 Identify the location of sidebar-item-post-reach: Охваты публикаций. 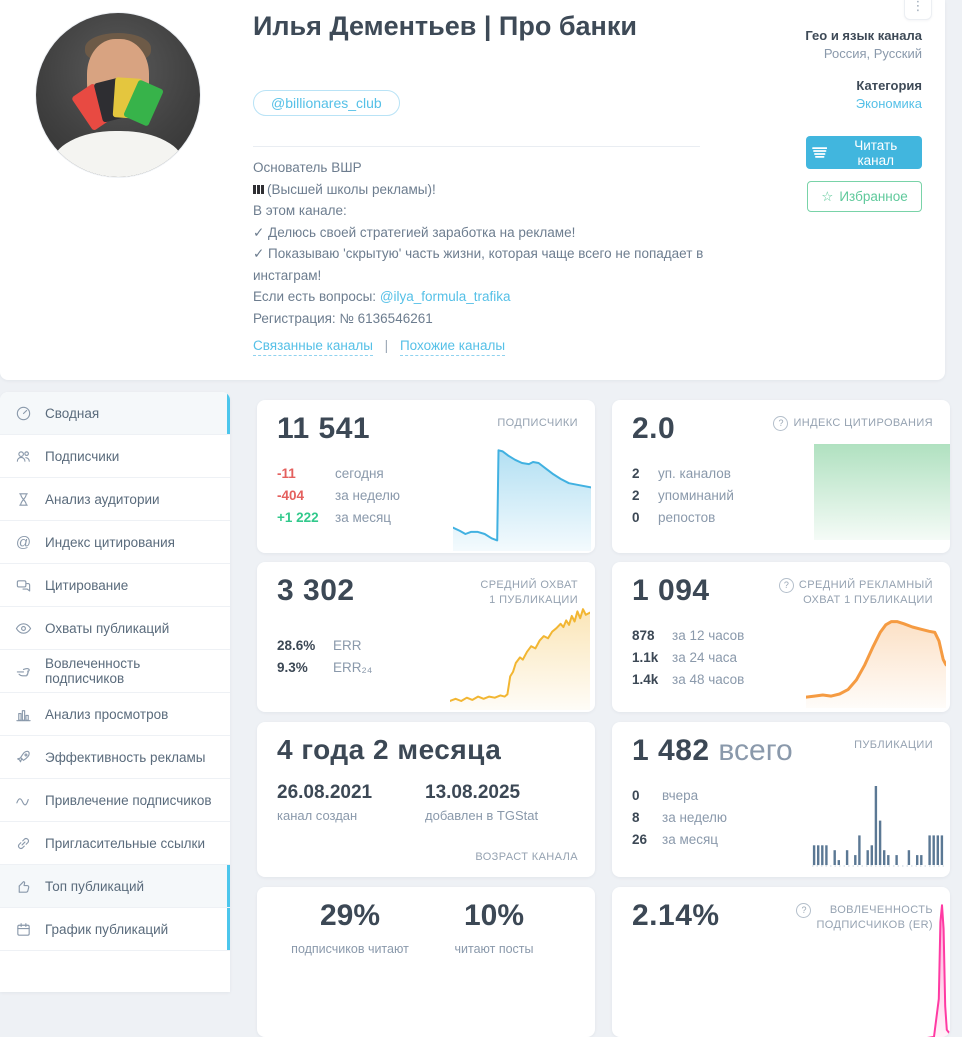
(115, 628).